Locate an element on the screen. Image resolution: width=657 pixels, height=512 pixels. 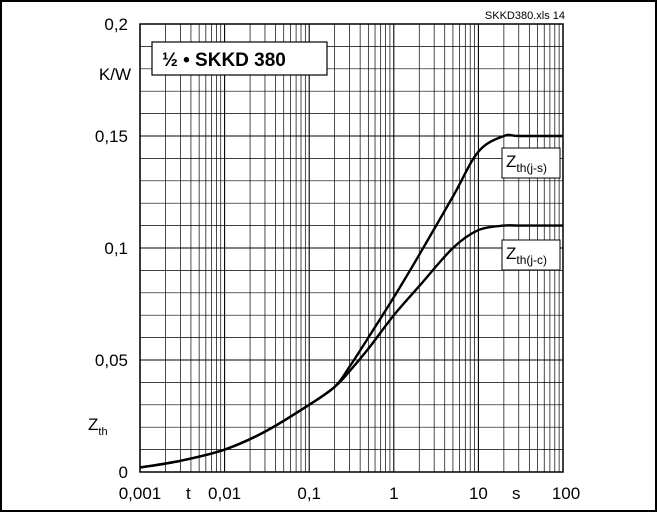
x-tick-label: 100 is located at coordinates (566, 493).